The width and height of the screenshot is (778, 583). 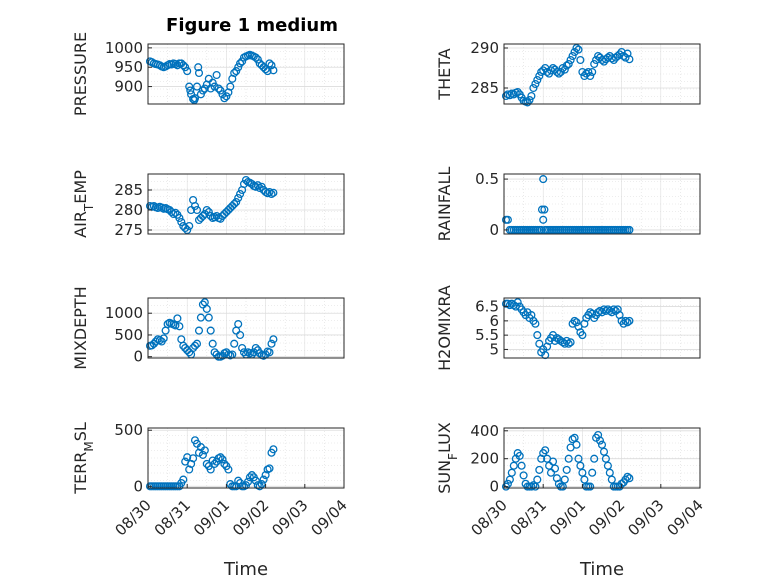 What do you see at coordinates (484, 48) in the screenshot?
I see `y-tick-label: 290` at bounding box center [484, 48].